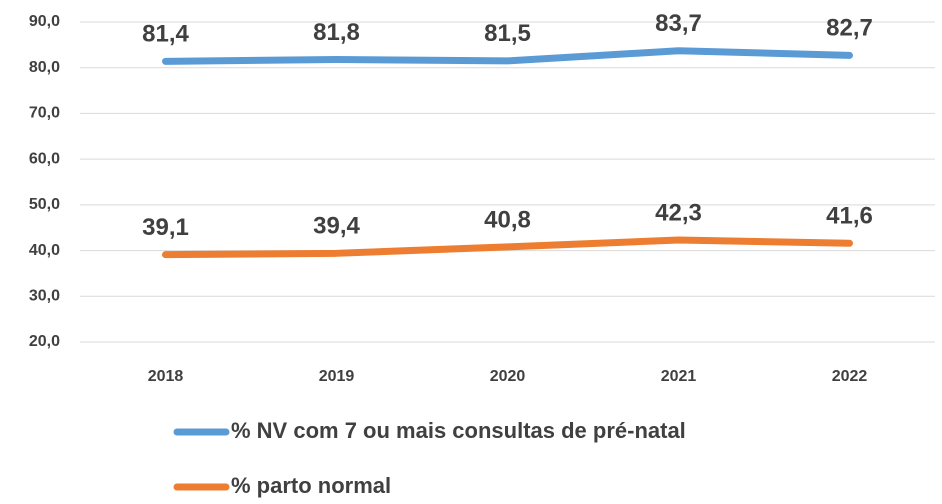  I want to click on data-label: 81,8, so click(336, 32).